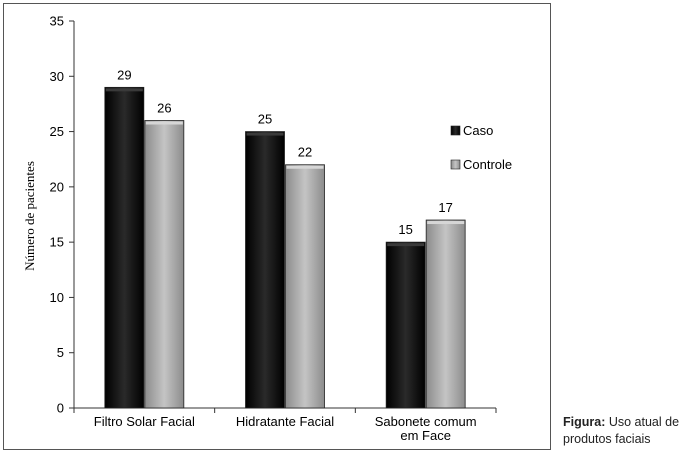 The height and width of the screenshot is (454, 694). I want to click on figure-caption: Figura: Uso atual de produtos faciais, so click(628, 431).